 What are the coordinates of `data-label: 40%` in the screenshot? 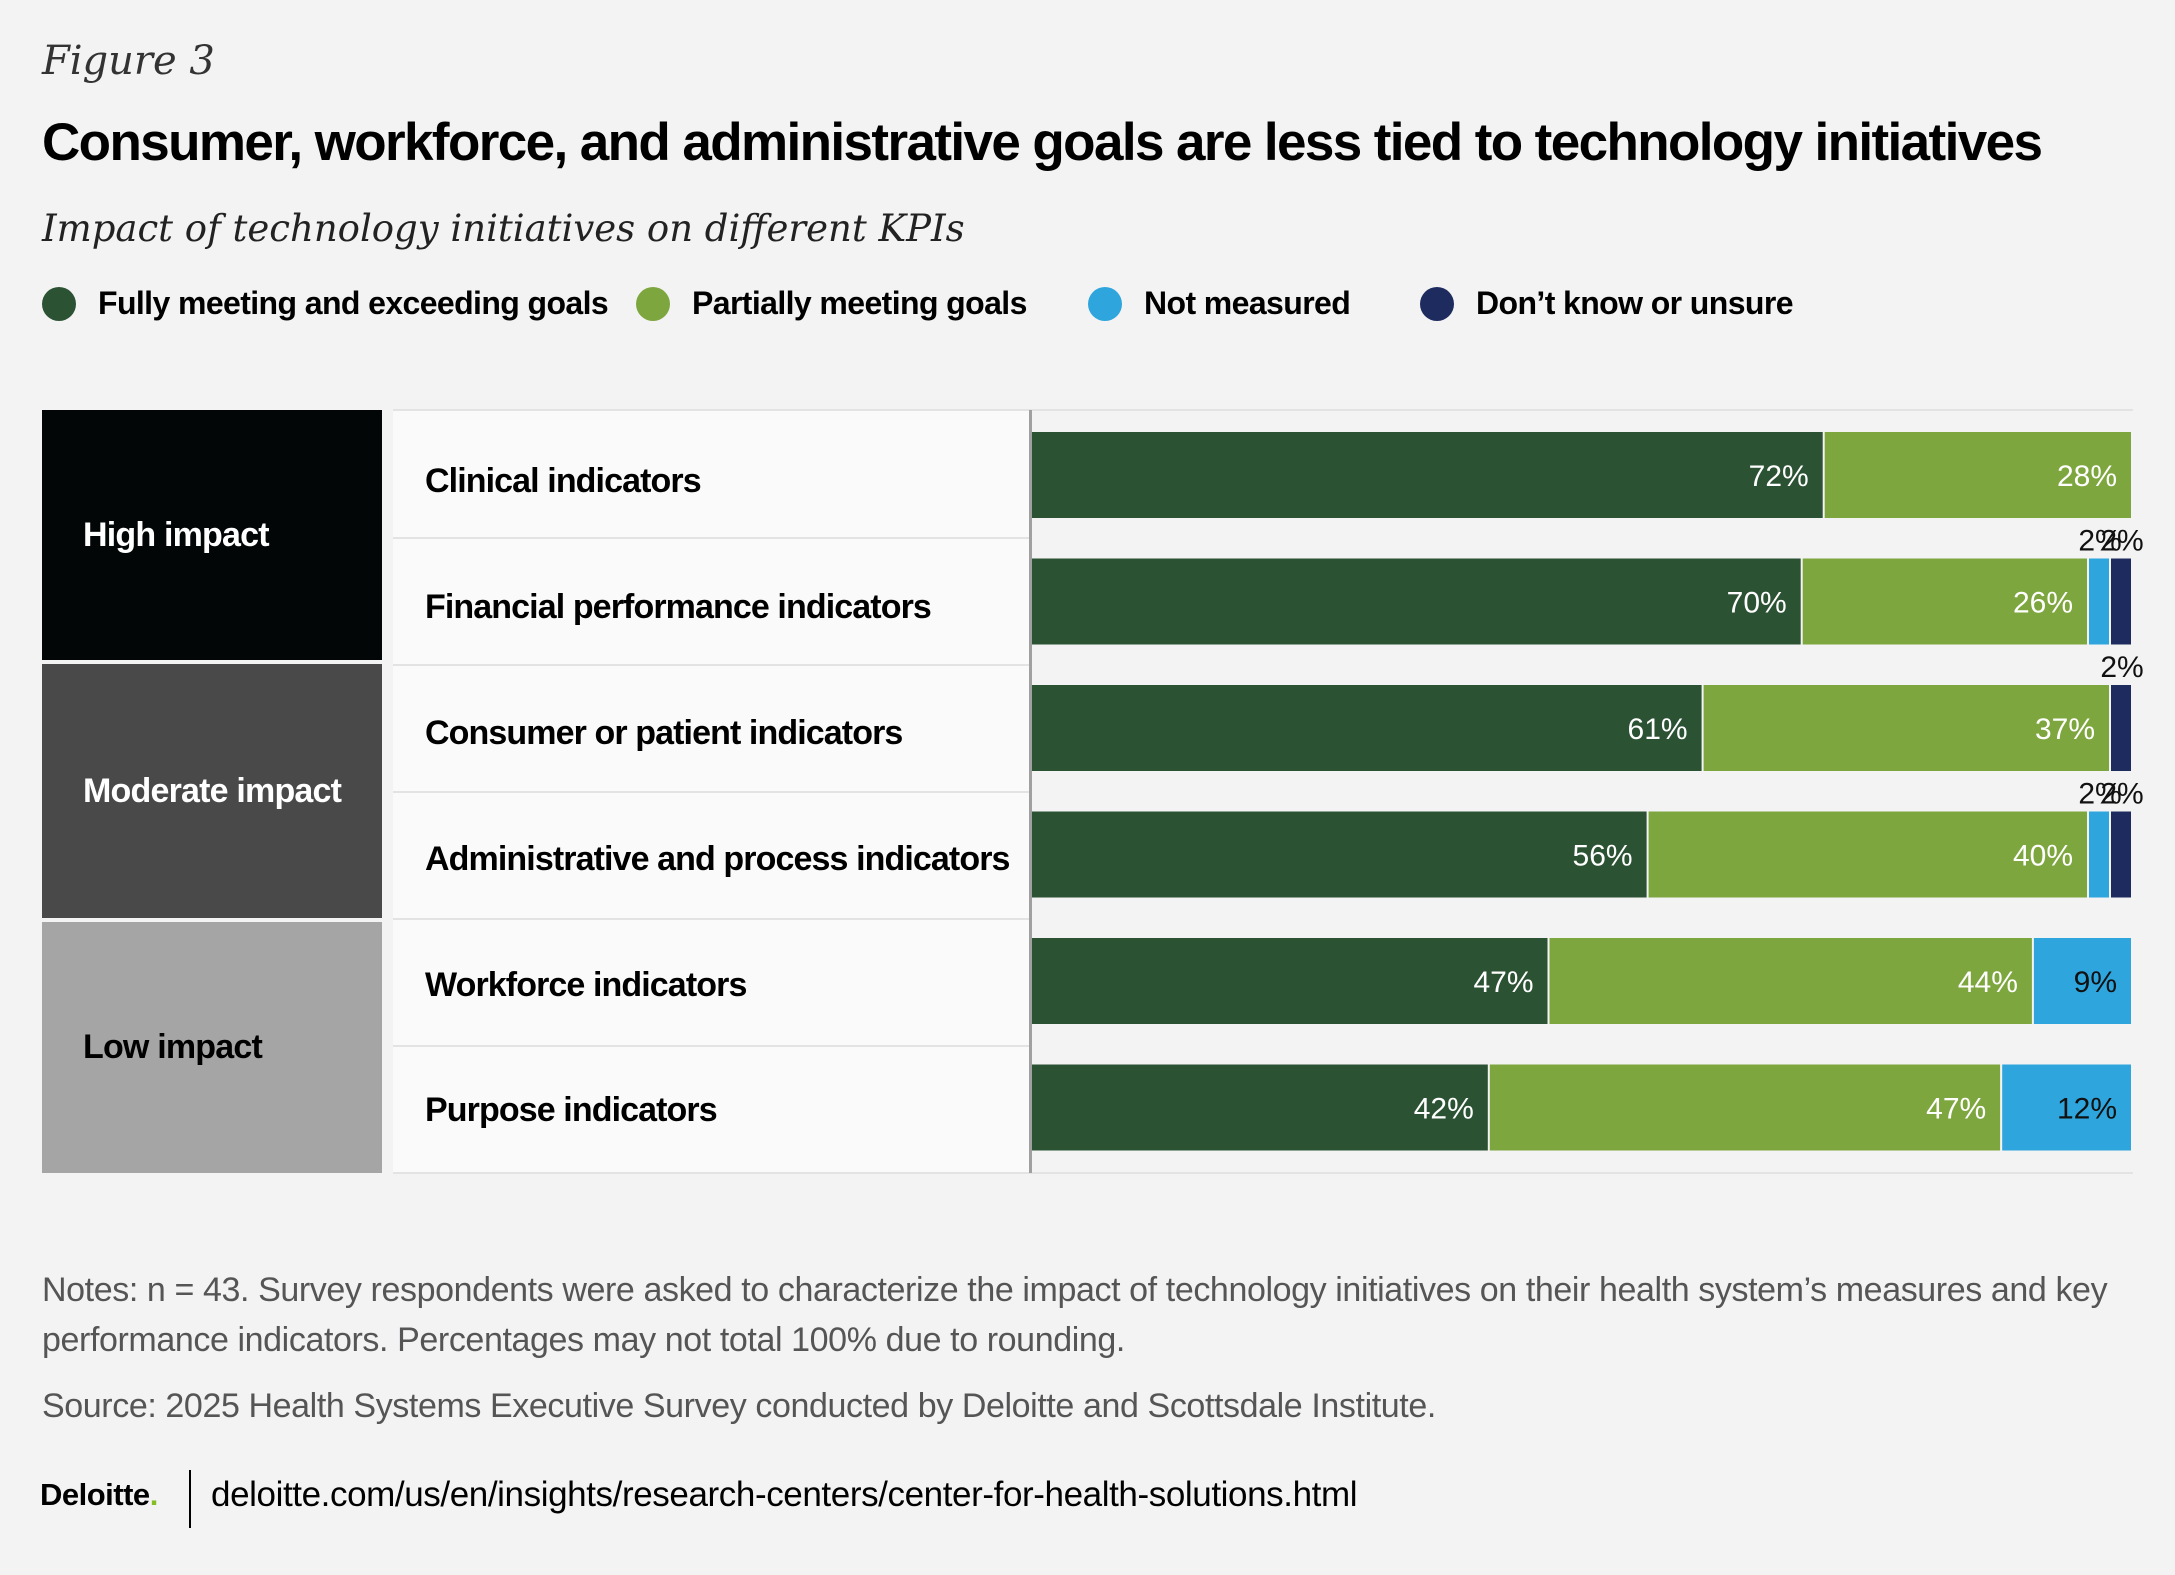 It's located at (2043, 856).